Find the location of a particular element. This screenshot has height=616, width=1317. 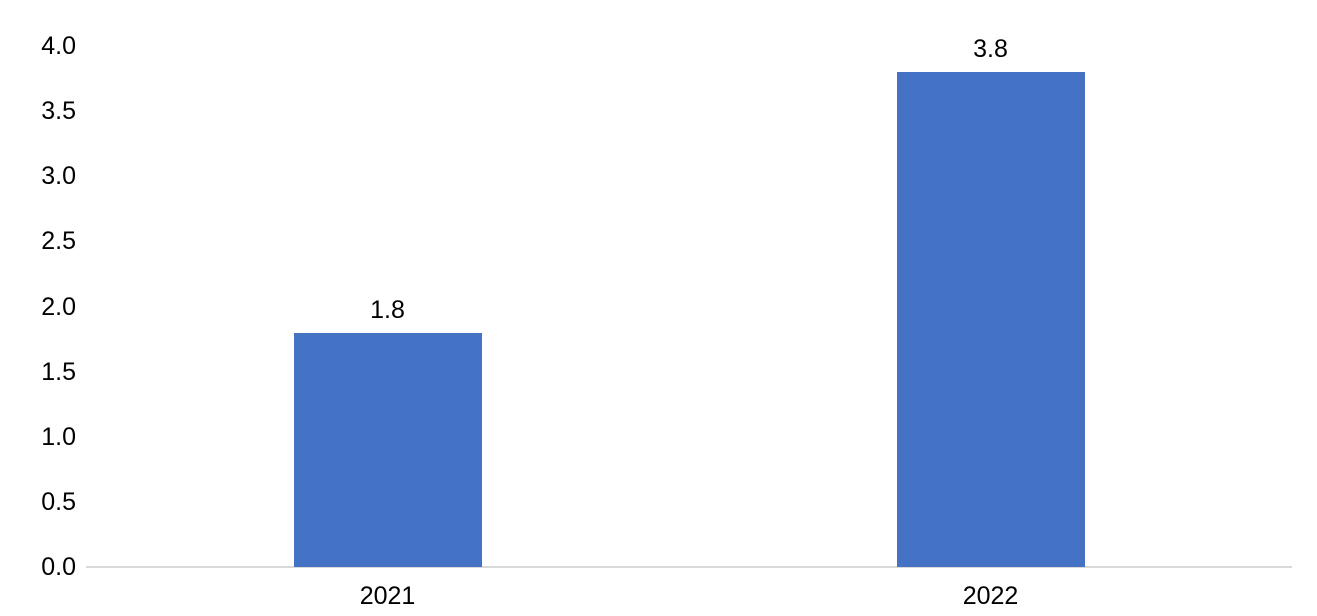

y-tick-label: 3.5 is located at coordinates (58, 111).